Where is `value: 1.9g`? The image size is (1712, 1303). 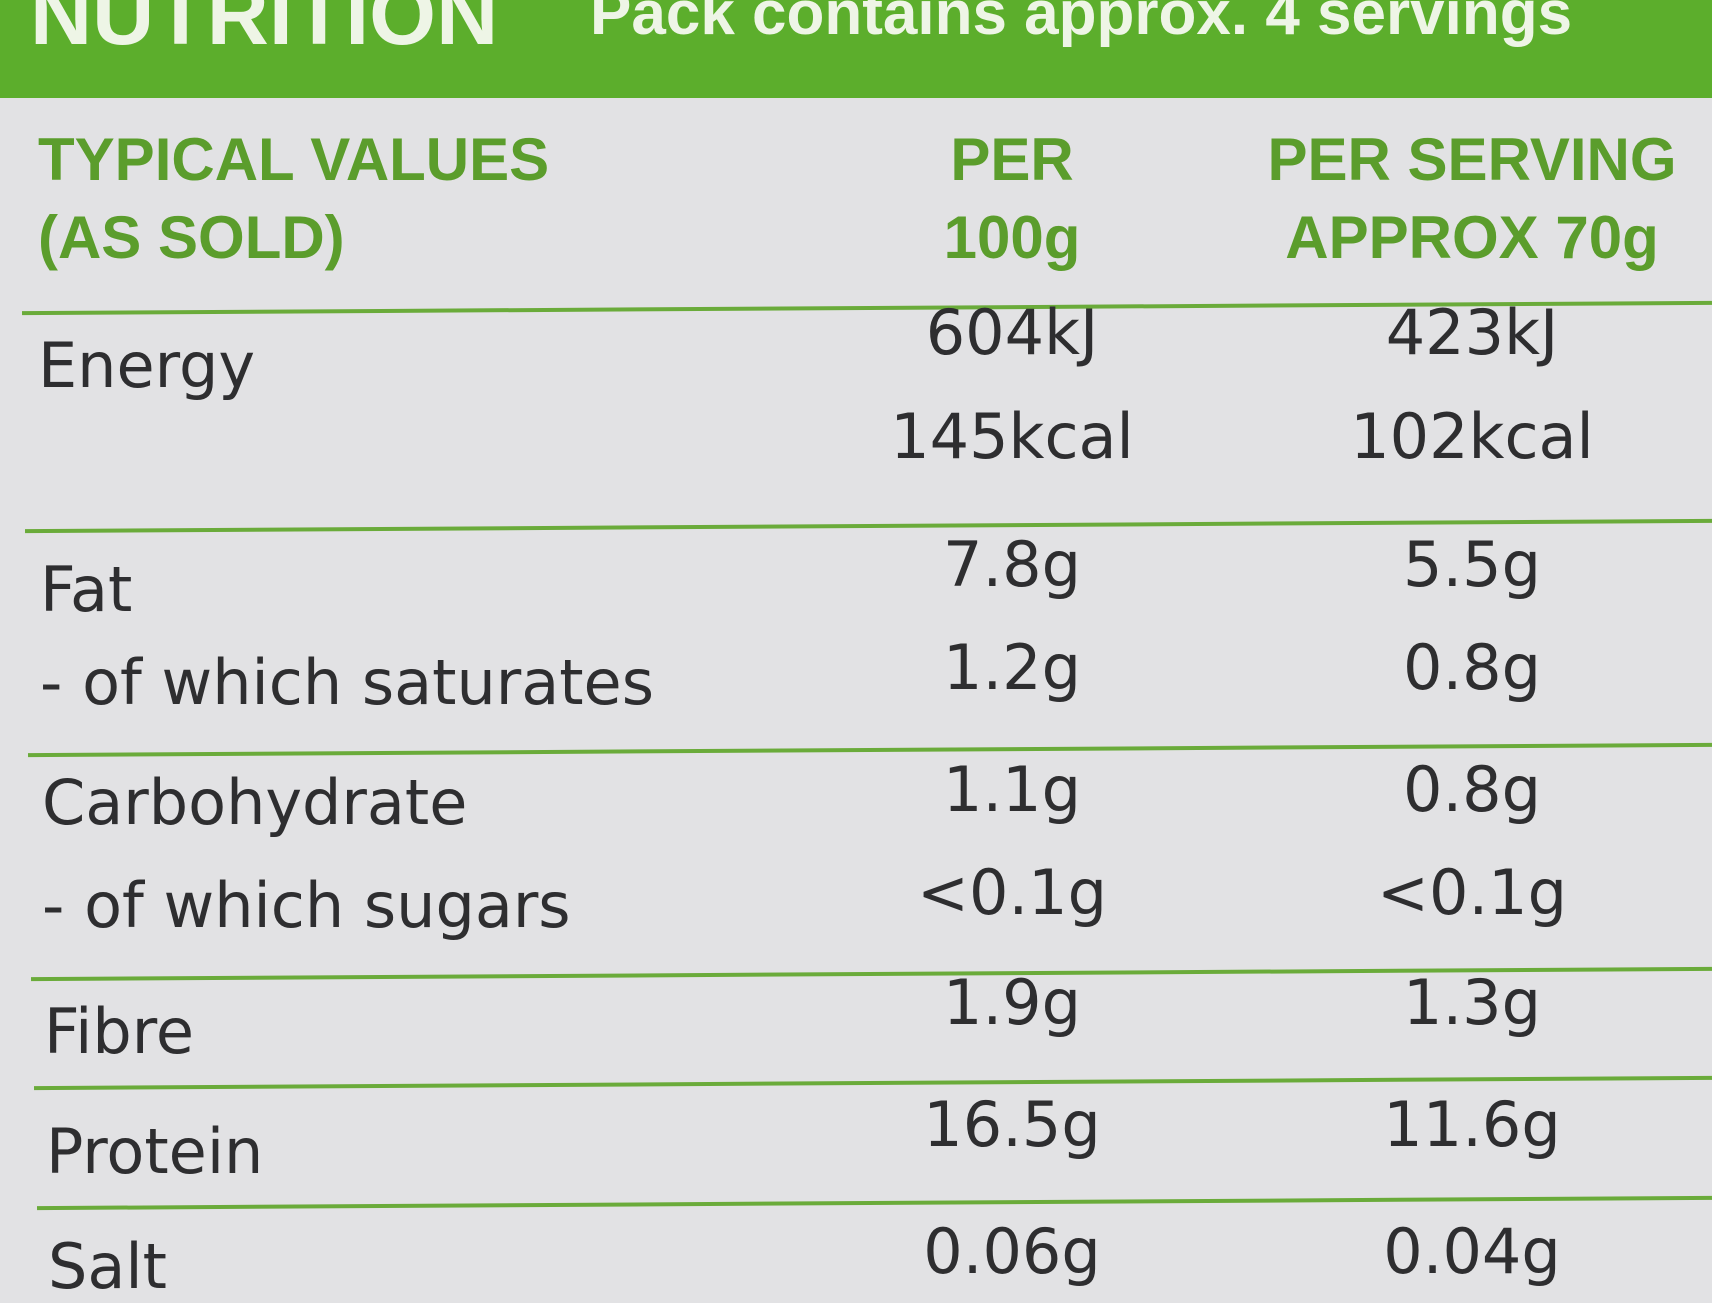
value: 1.9g is located at coordinates (1012, 1002).